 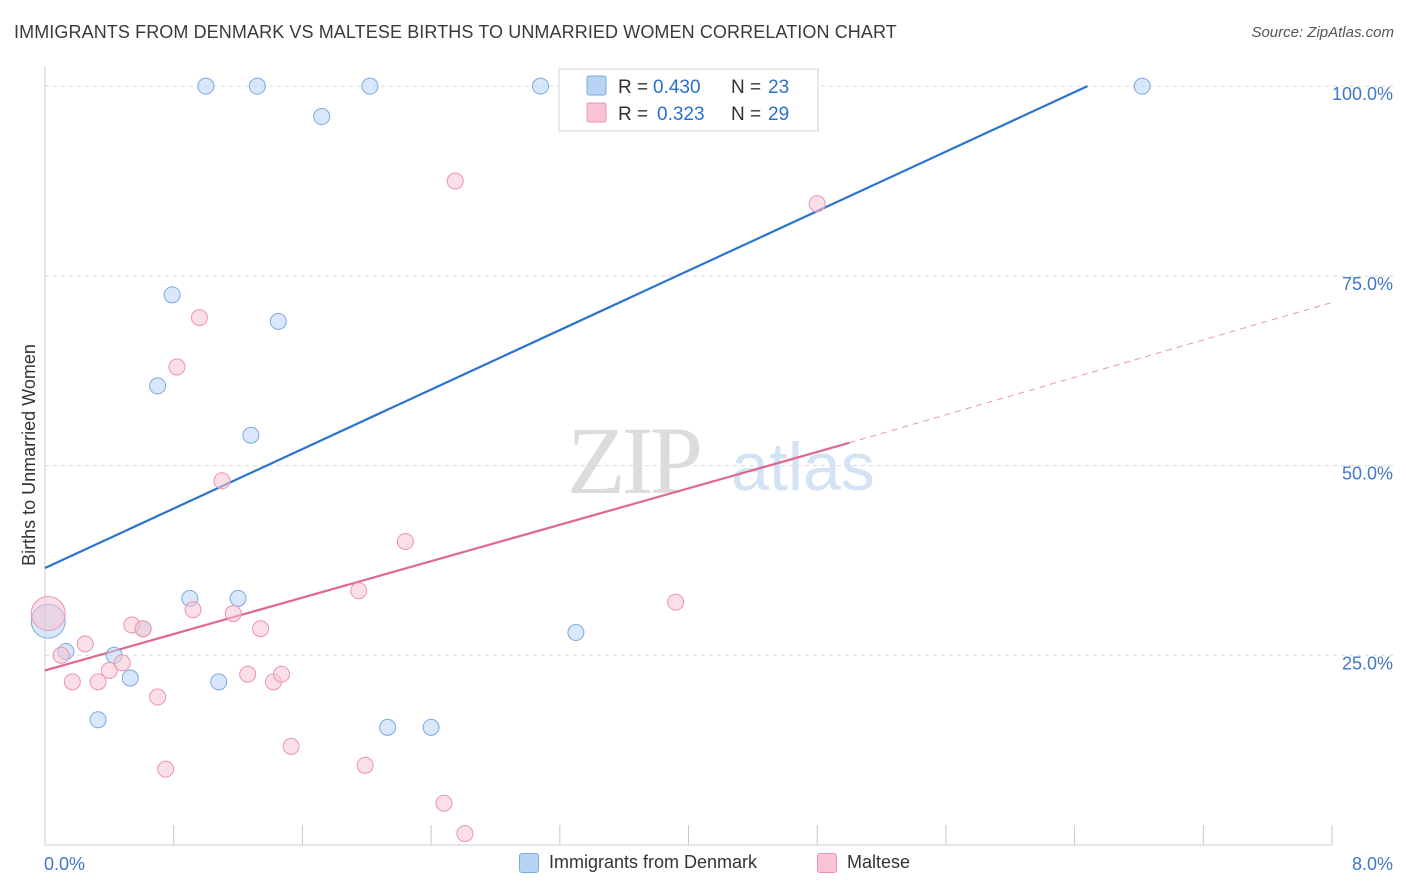 I want to click on legend-top-swatch-blue, so click(x=596, y=85).